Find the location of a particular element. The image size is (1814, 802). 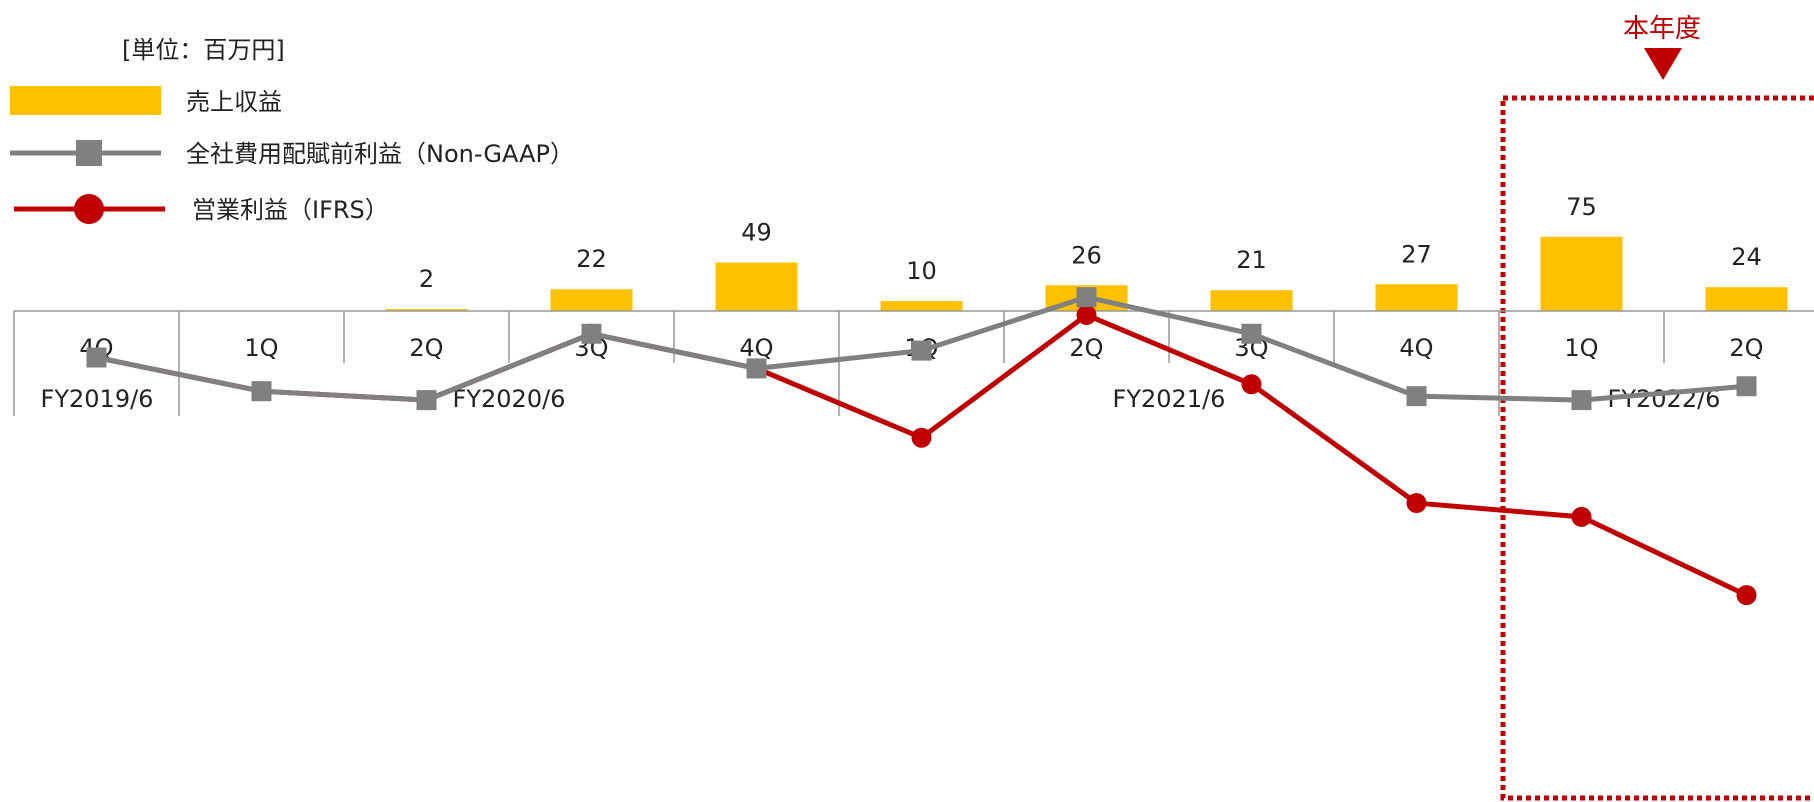

legend-label-non-gaap: 全社費用配賦前利益（Non-GAAP） is located at coordinates (380, 154).